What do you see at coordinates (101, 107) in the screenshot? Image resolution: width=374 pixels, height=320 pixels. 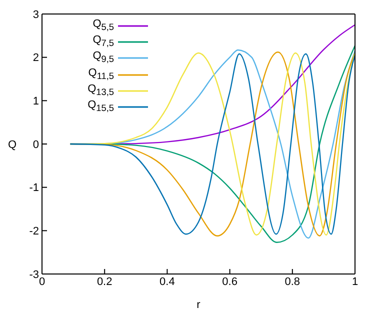 I see `legend-label: Q$_{15,5}$` at bounding box center [101, 107].